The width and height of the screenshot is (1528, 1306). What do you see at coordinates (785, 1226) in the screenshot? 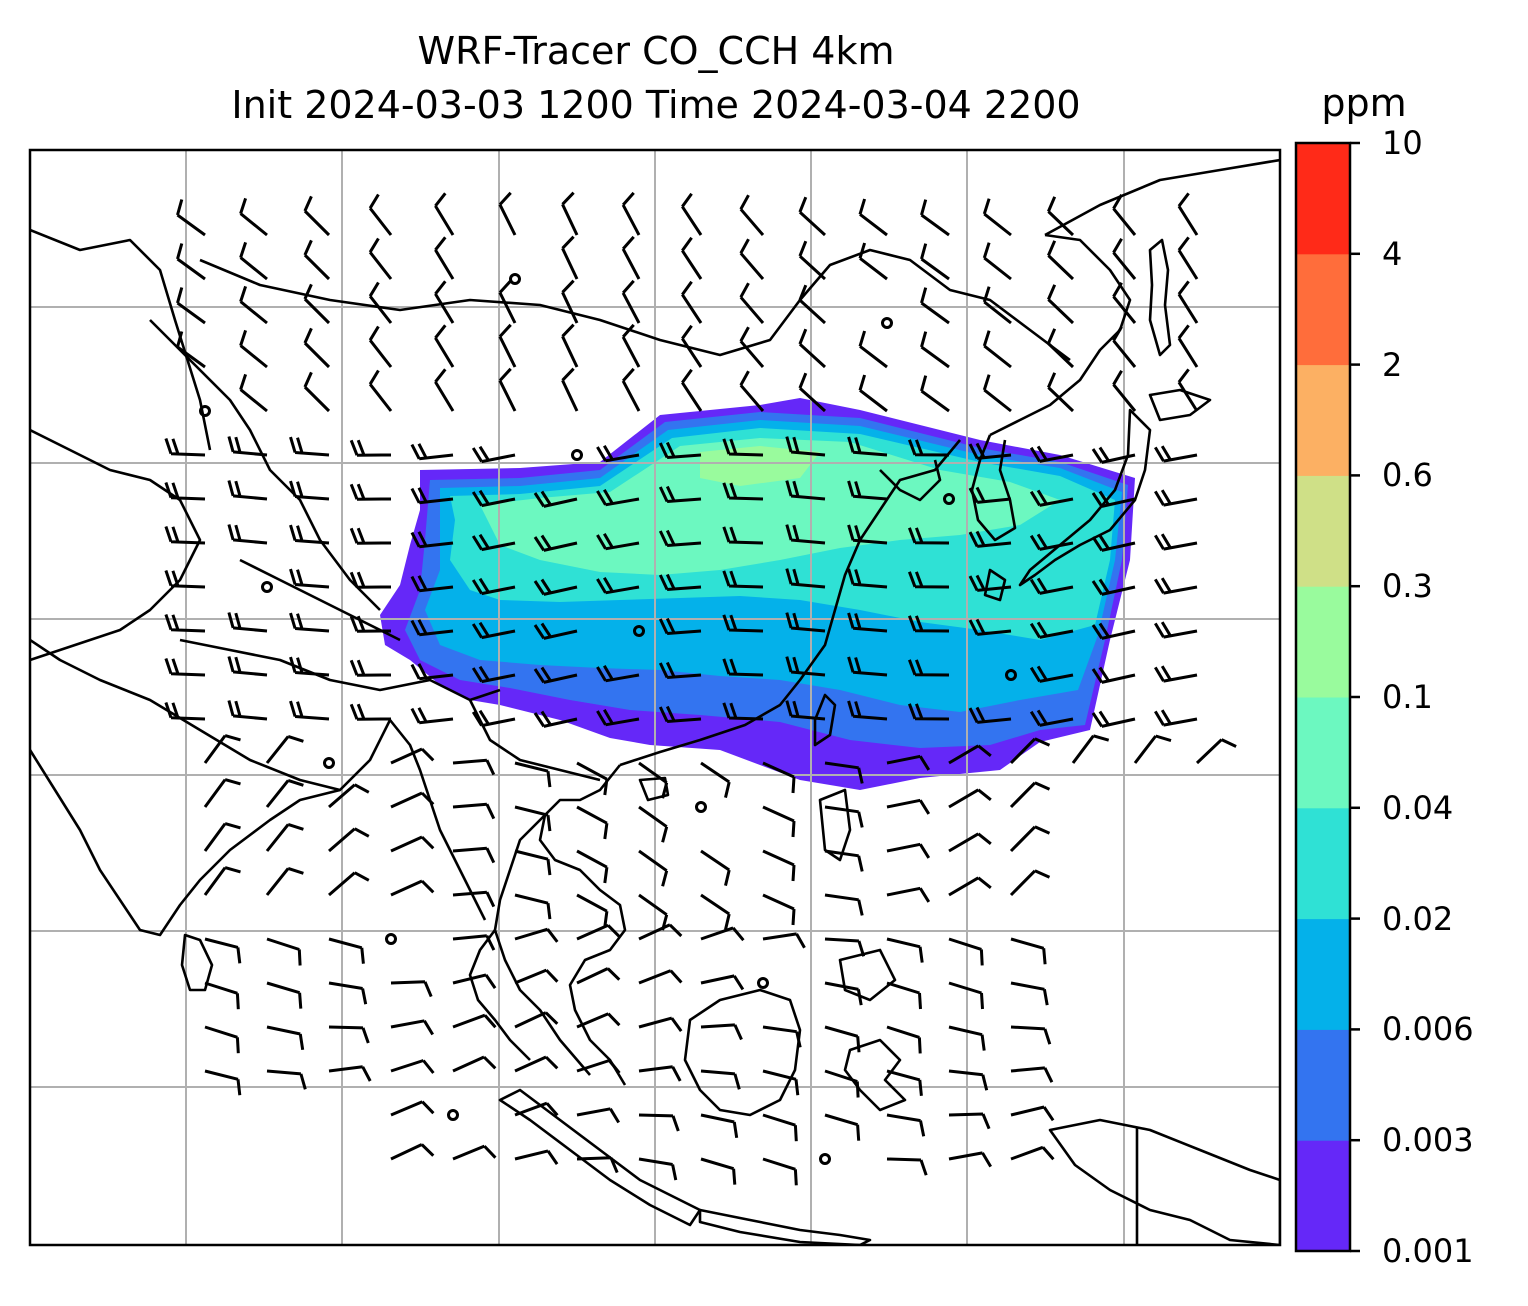
I see `java-island` at bounding box center [785, 1226].